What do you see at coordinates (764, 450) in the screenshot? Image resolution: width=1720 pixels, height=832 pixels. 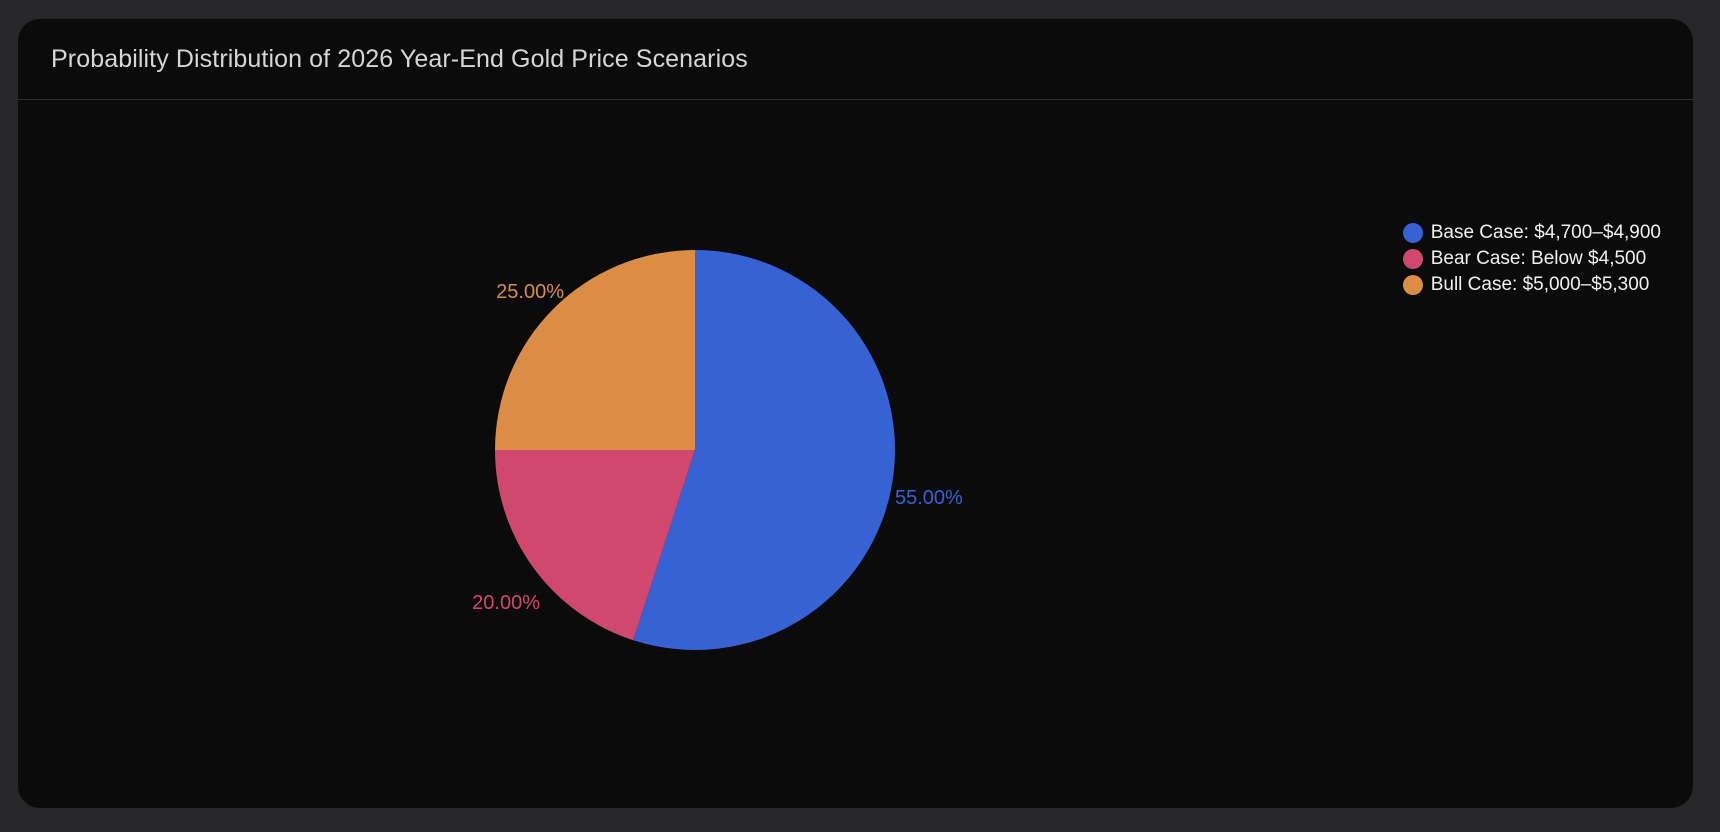 I see `slice-base` at bounding box center [764, 450].